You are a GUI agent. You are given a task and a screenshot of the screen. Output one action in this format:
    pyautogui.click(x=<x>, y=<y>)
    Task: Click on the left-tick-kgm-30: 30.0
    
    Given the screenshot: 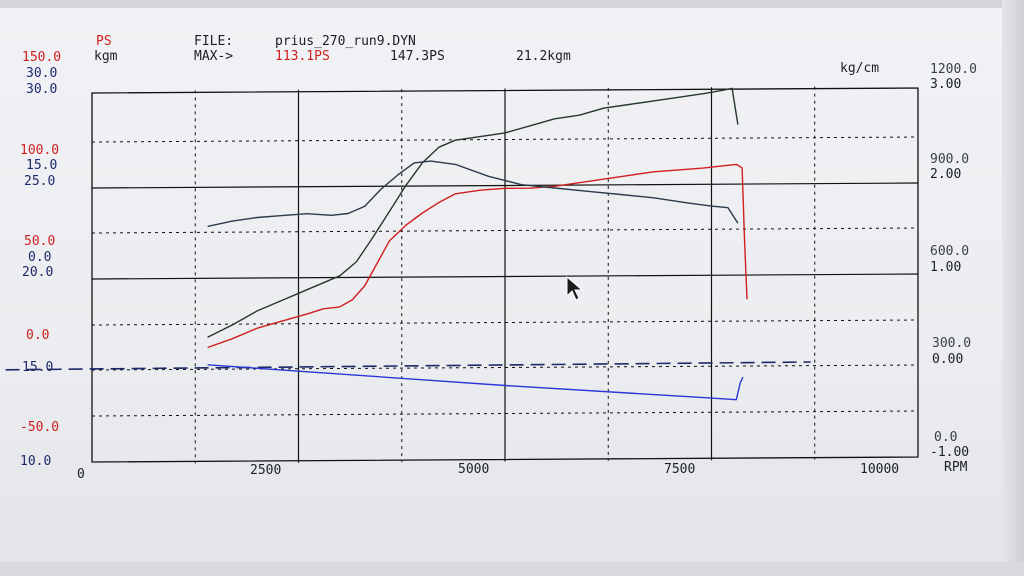 What is the action you would take?
    pyautogui.click(x=42, y=73)
    